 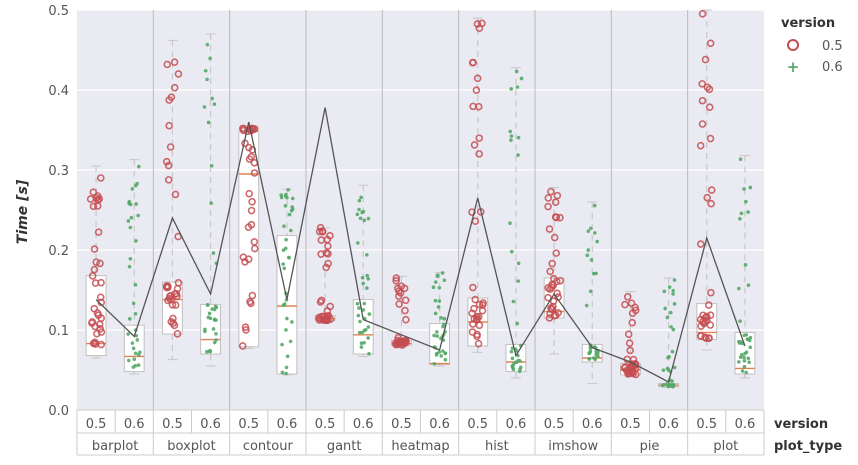 What do you see at coordinates (23, 211) in the screenshot?
I see `y-axis-label: Time [s]` at bounding box center [23, 211].